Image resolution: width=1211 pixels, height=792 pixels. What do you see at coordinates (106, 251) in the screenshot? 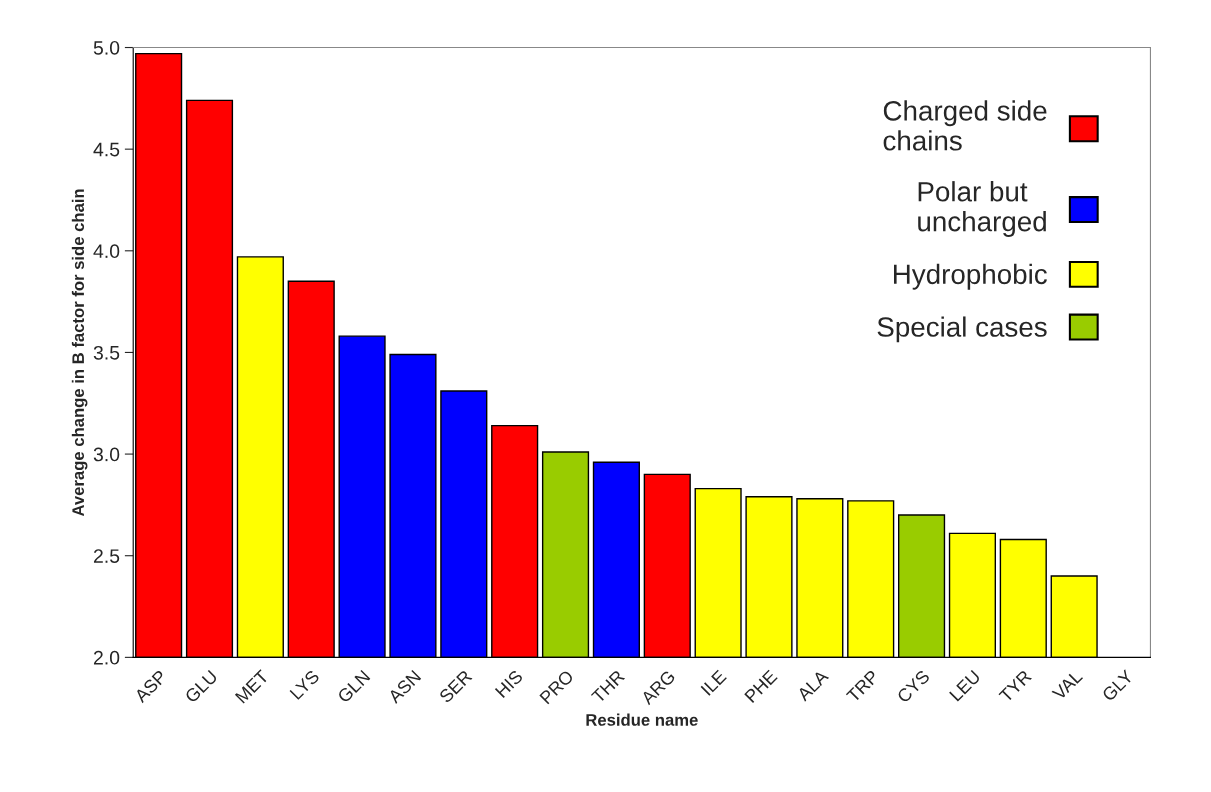
I see `y-tick-label: 4.0` at bounding box center [106, 251].